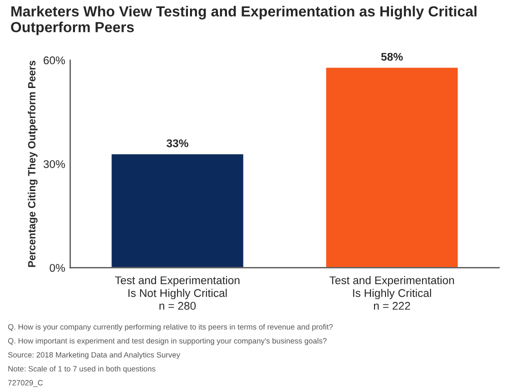  I want to click on data-label: 58%, so click(392, 56).